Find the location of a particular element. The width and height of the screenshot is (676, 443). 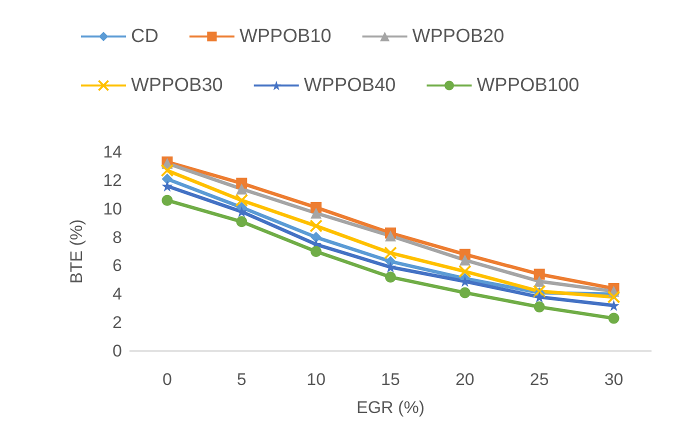

x-tick-label: 5 is located at coordinates (241, 379).